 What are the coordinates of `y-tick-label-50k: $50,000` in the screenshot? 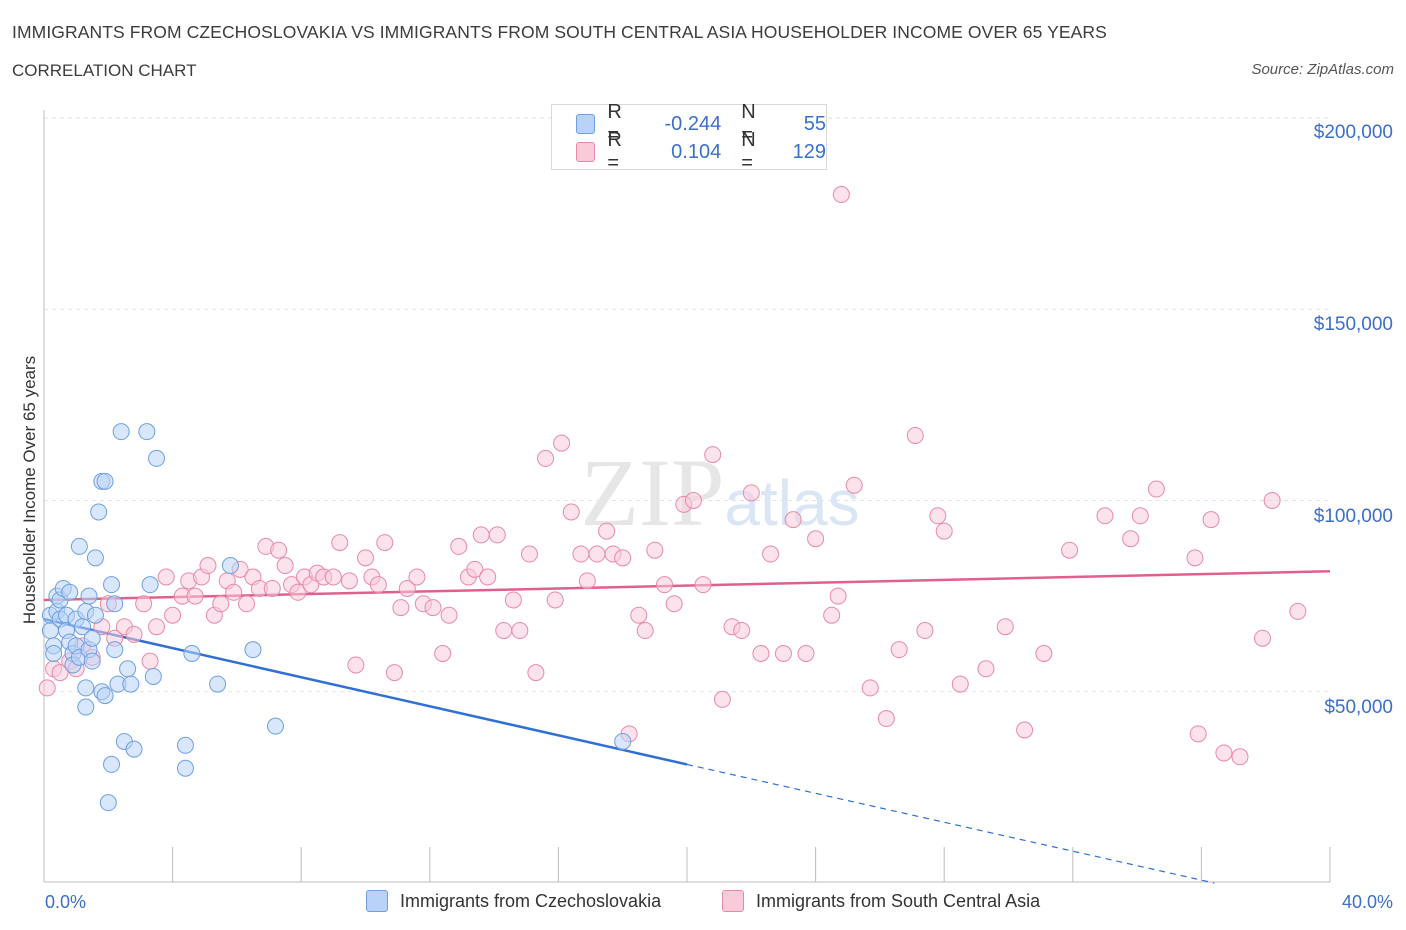 It's located at (1358, 707).